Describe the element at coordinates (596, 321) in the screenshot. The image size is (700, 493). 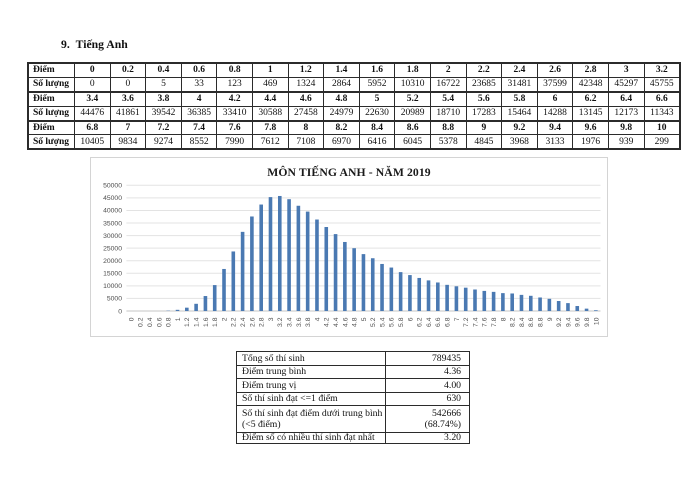
I see `svg-text: 10` at that location.